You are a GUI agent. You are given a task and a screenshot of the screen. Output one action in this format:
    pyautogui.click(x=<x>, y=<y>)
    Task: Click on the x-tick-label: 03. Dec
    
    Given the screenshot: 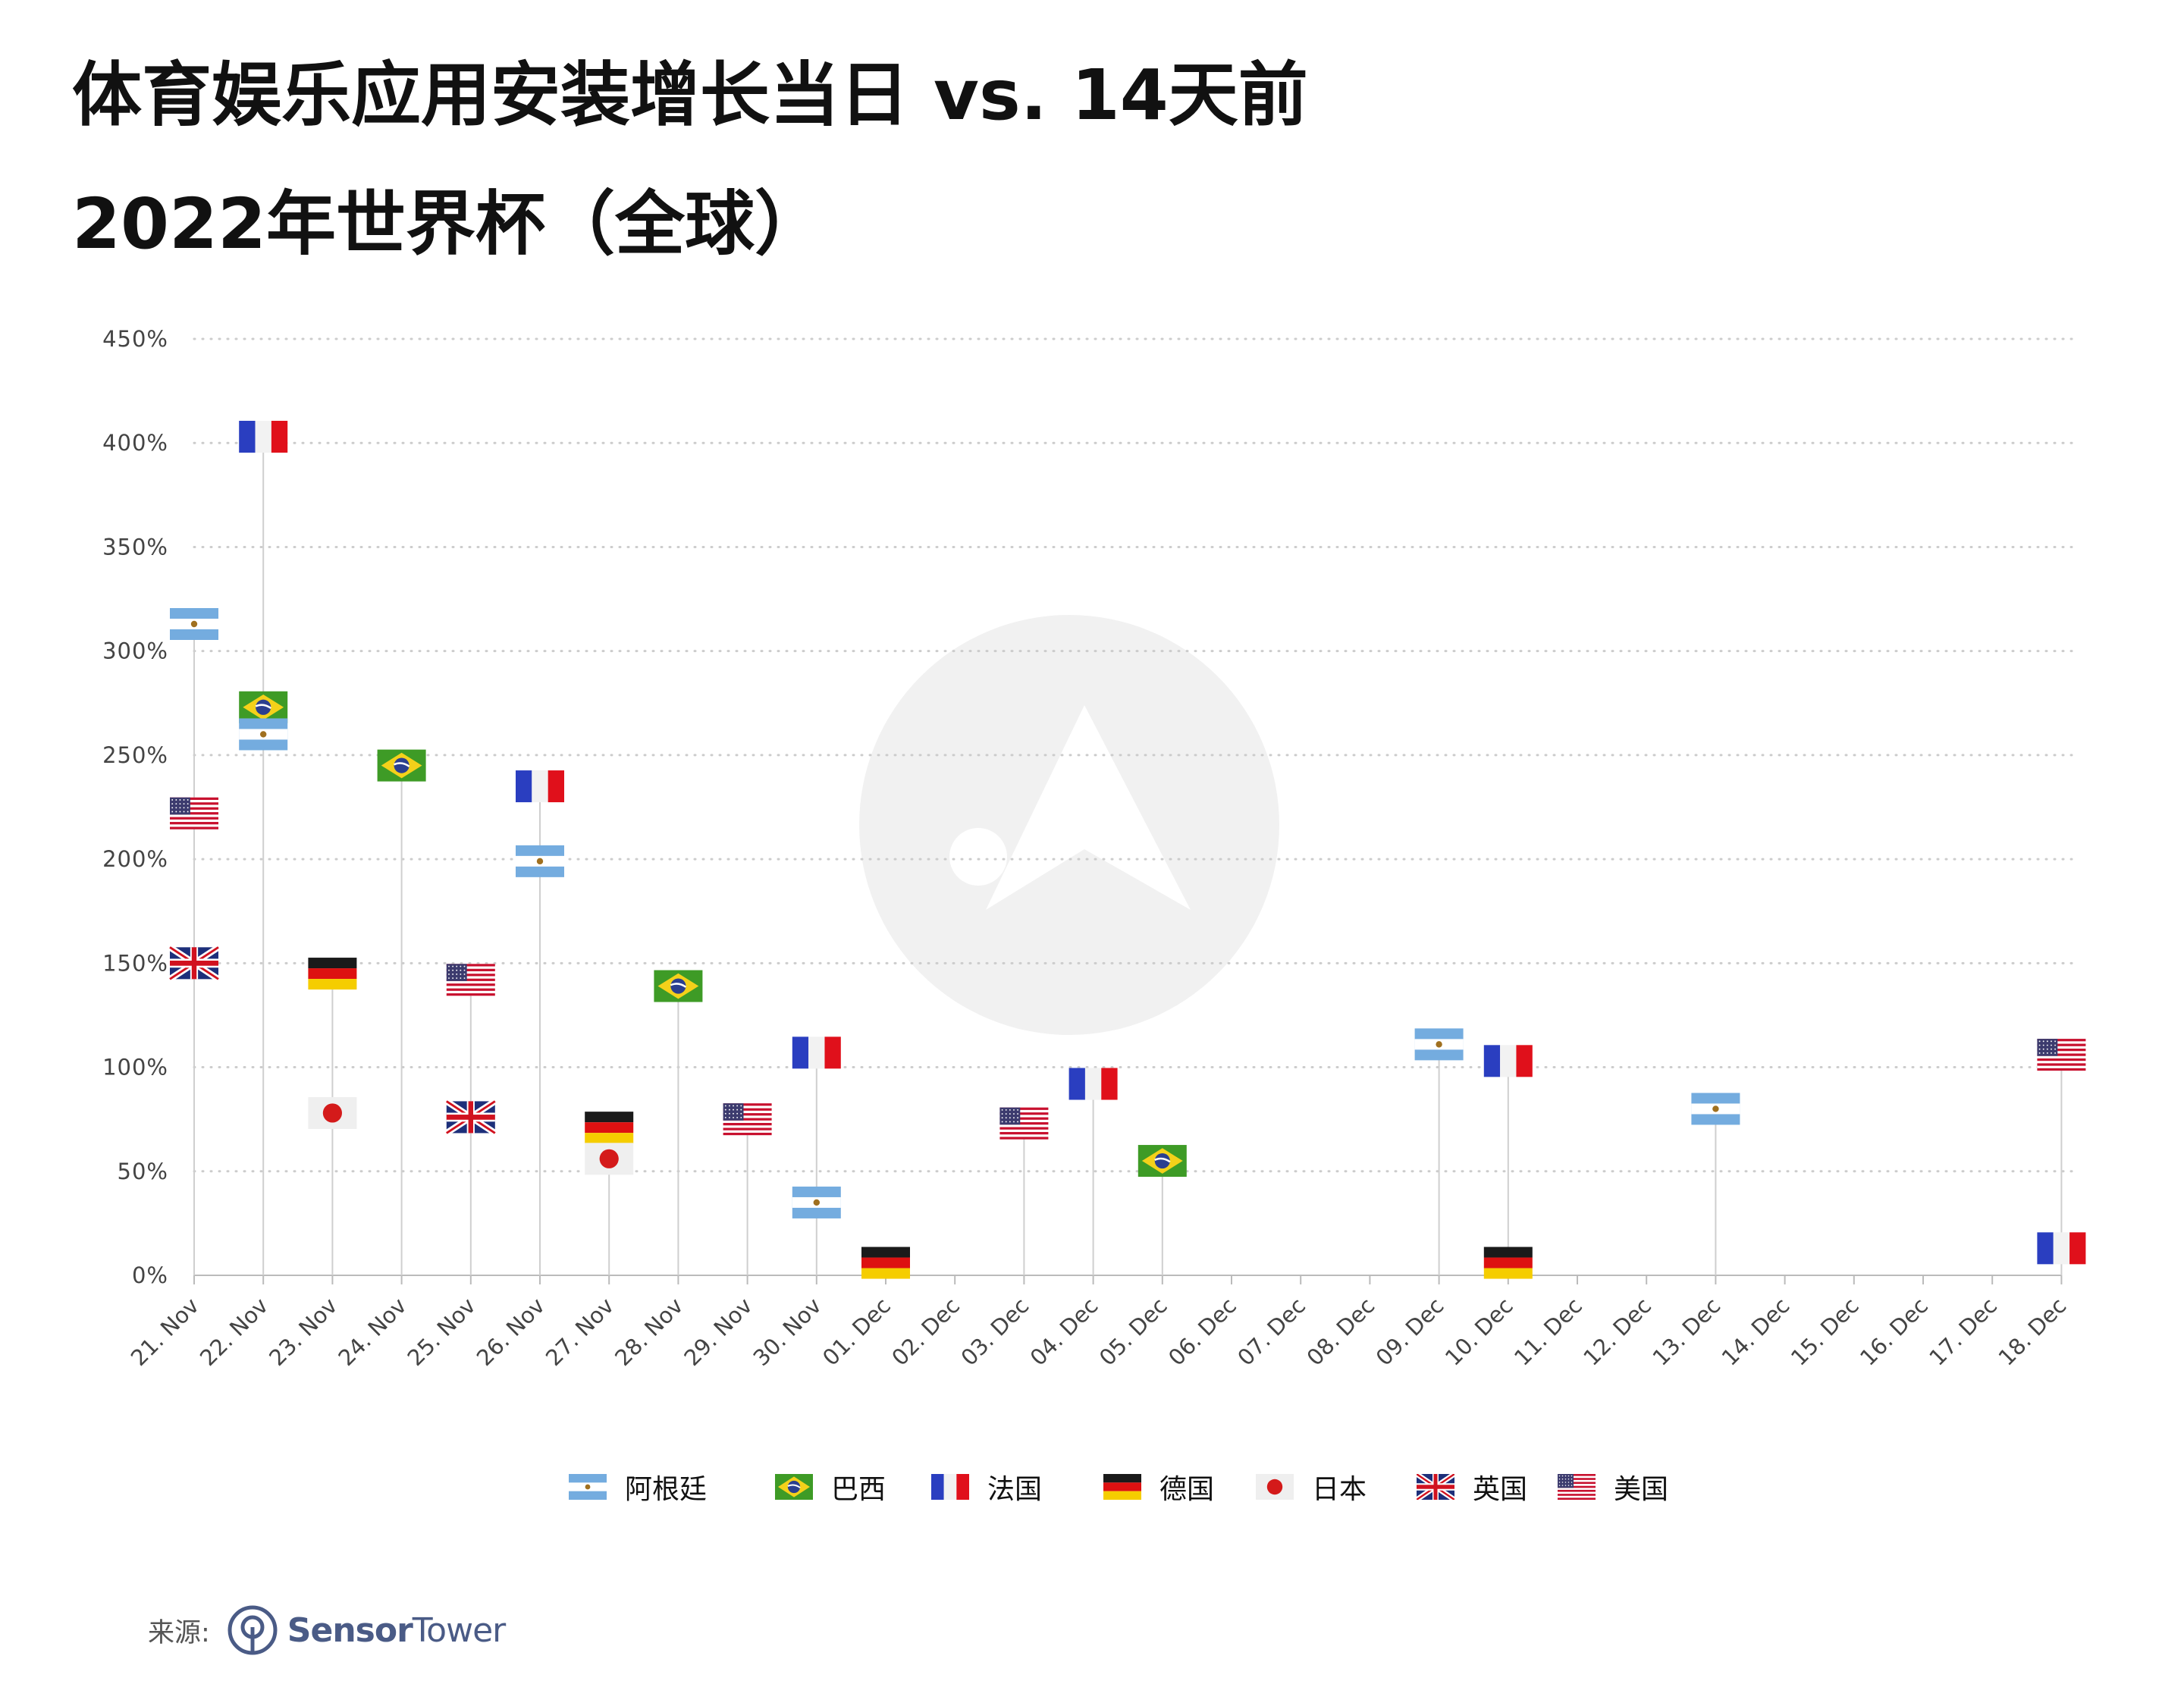 What is the action you would take?
    pyautogui.click(x=995, y=1332)
    